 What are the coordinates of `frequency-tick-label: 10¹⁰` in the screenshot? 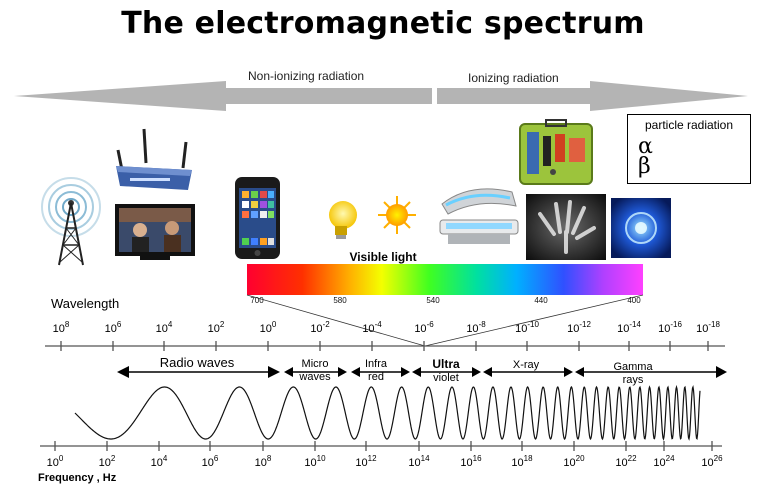 It's located at (315, 461).